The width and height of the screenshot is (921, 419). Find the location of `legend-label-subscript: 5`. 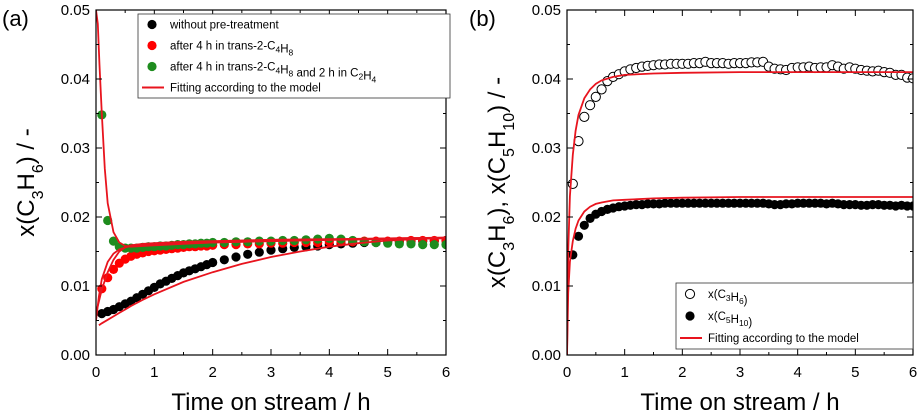

legend-label-subscript: 5 is located at coordinates (728, 320).